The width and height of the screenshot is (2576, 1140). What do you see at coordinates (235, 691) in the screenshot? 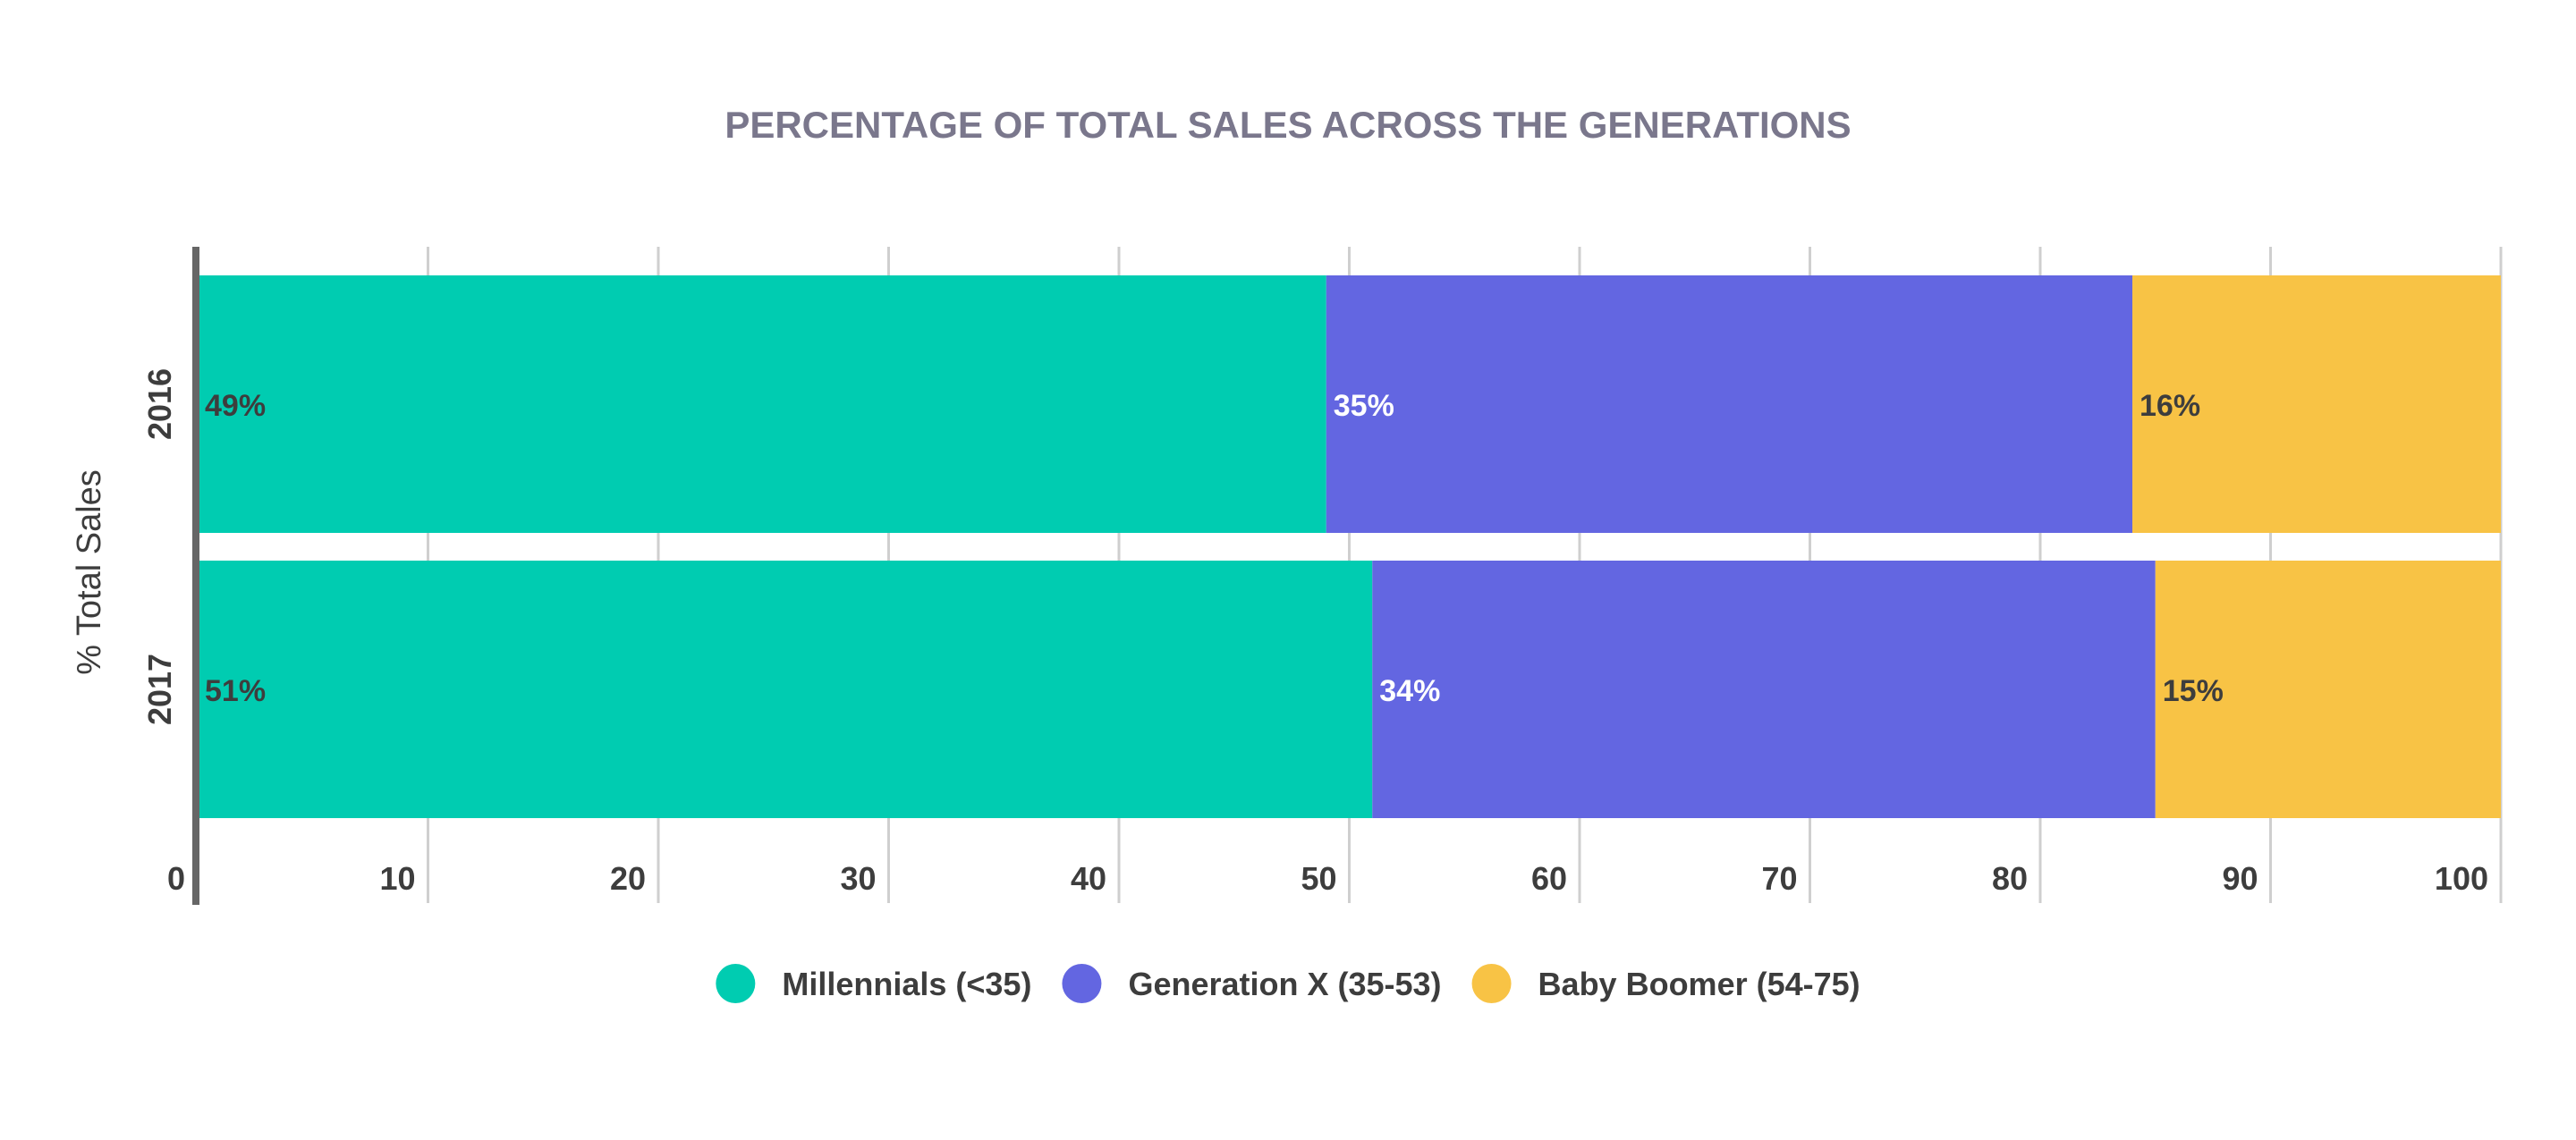
I see `data-label: 51%` at bounding box center [235, 691].